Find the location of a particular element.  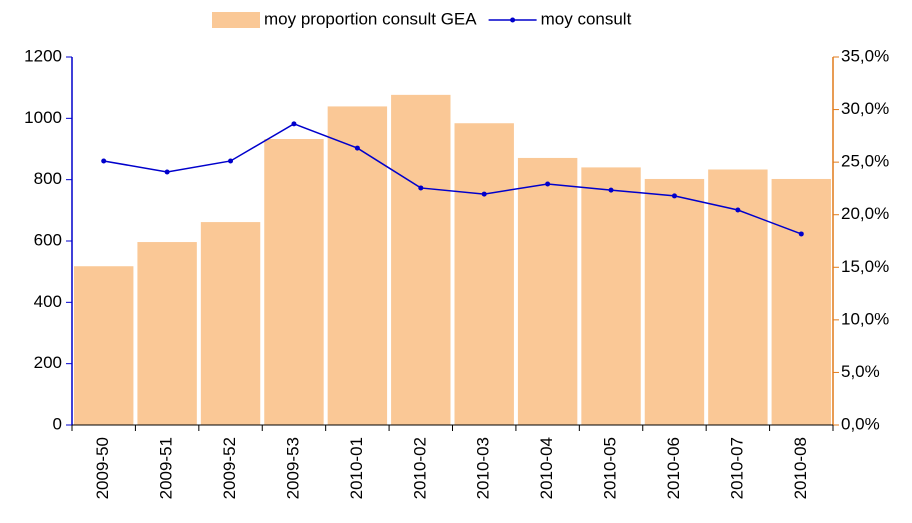

y-tick-label: 200 is located at coordinates (48, 362).